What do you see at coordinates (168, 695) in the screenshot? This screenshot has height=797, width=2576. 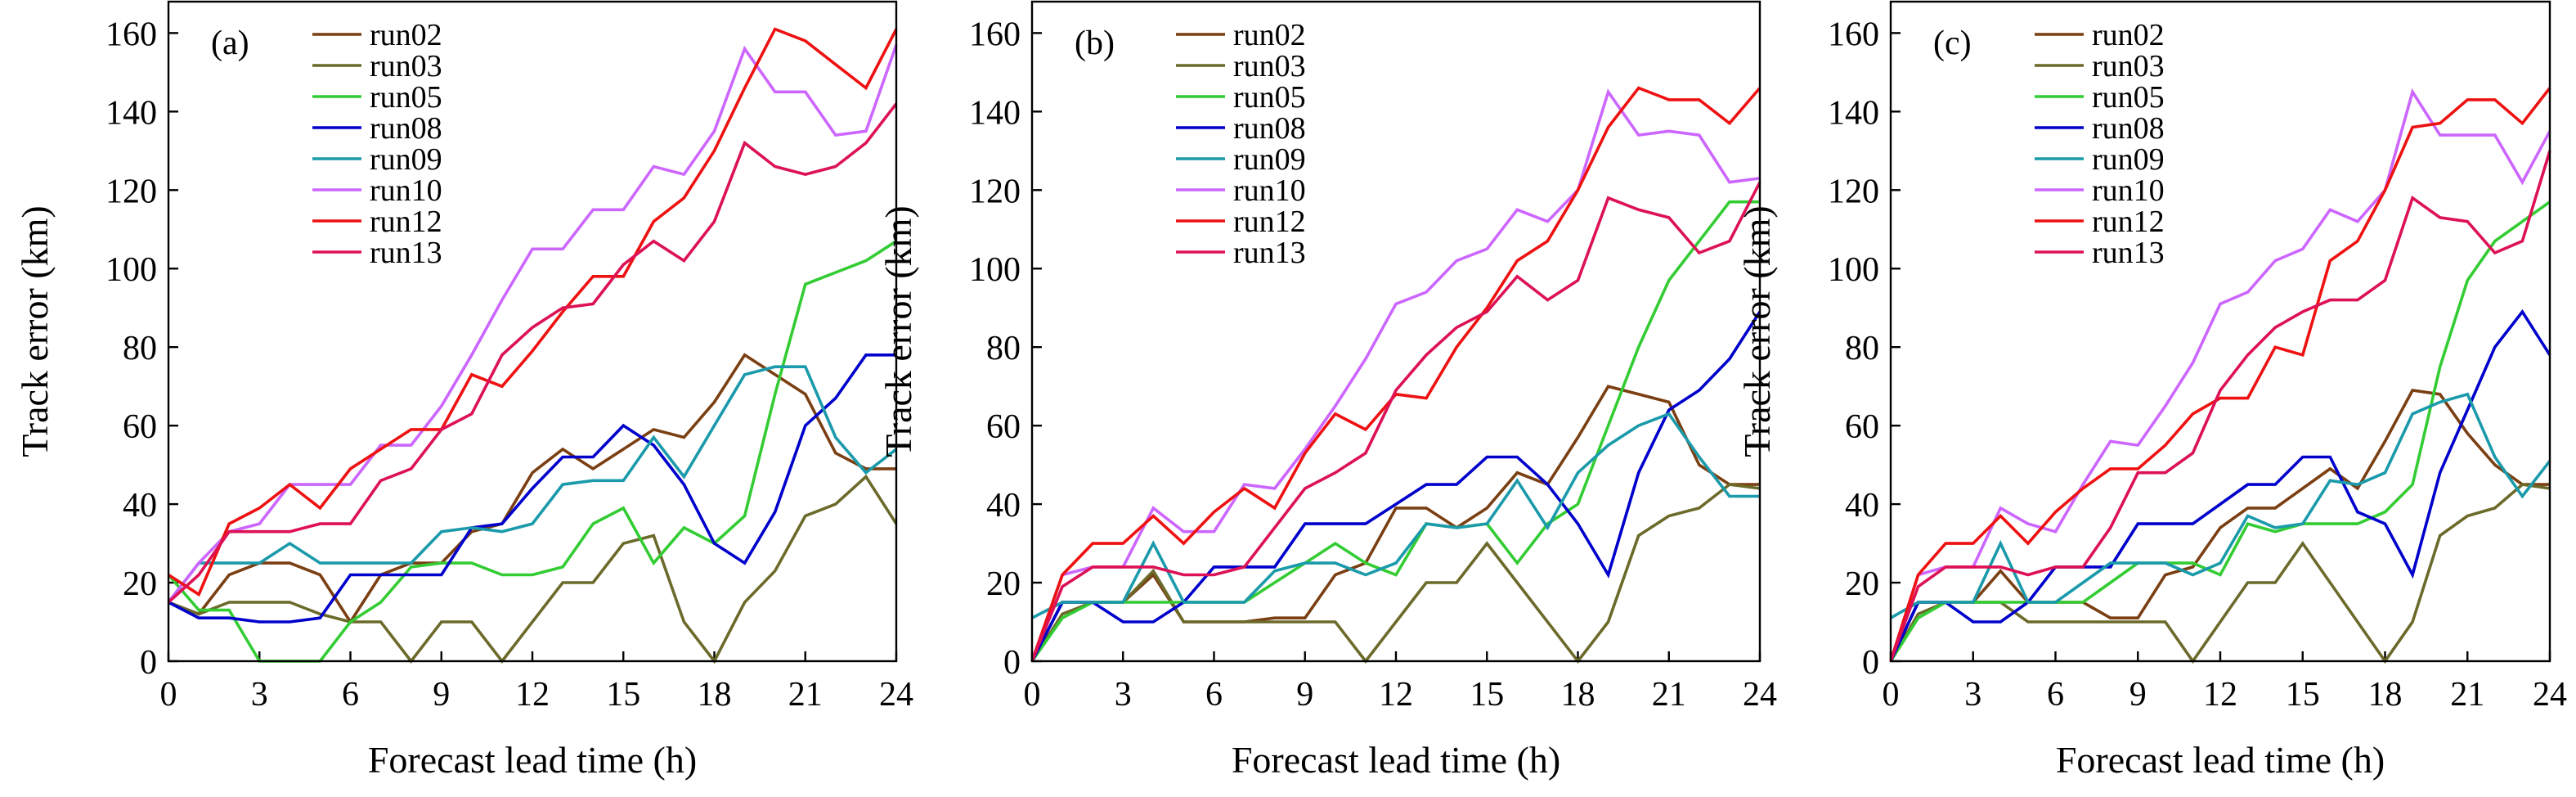 I see `x-tick-label: 0` at bounding box center [168, 695].